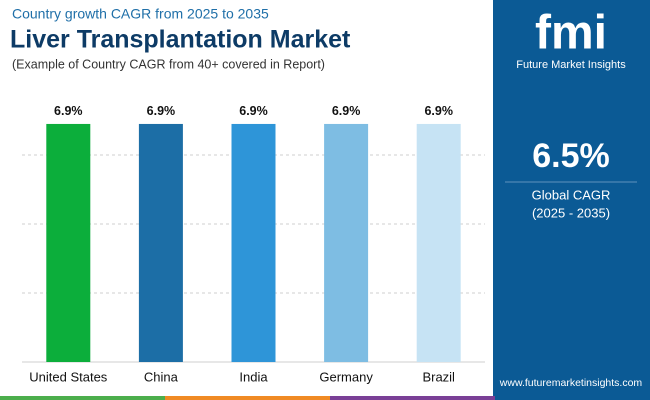 This screenshot has width=650, height=400. Describe the element at coordinates (68, 376) in the screenshot. I see `x-tick-label: United States` at that location.